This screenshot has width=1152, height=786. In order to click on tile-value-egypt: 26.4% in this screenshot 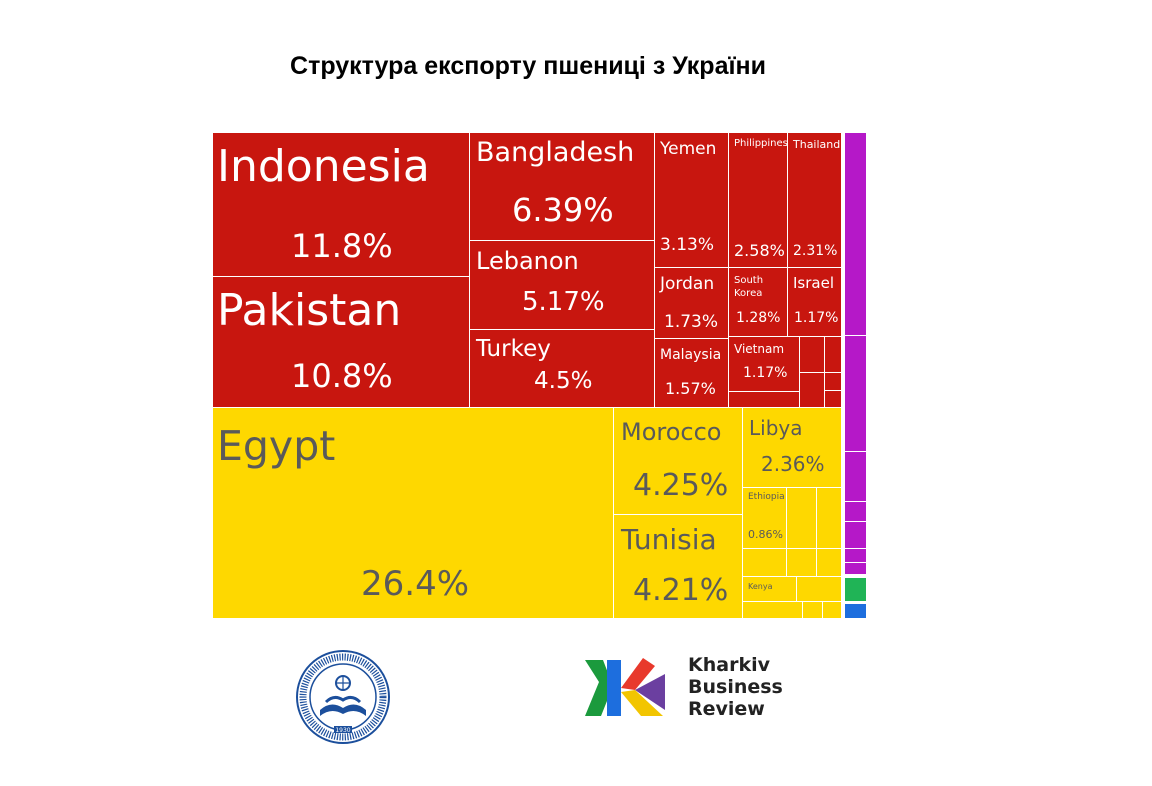, I will do `click(415, 584)`.